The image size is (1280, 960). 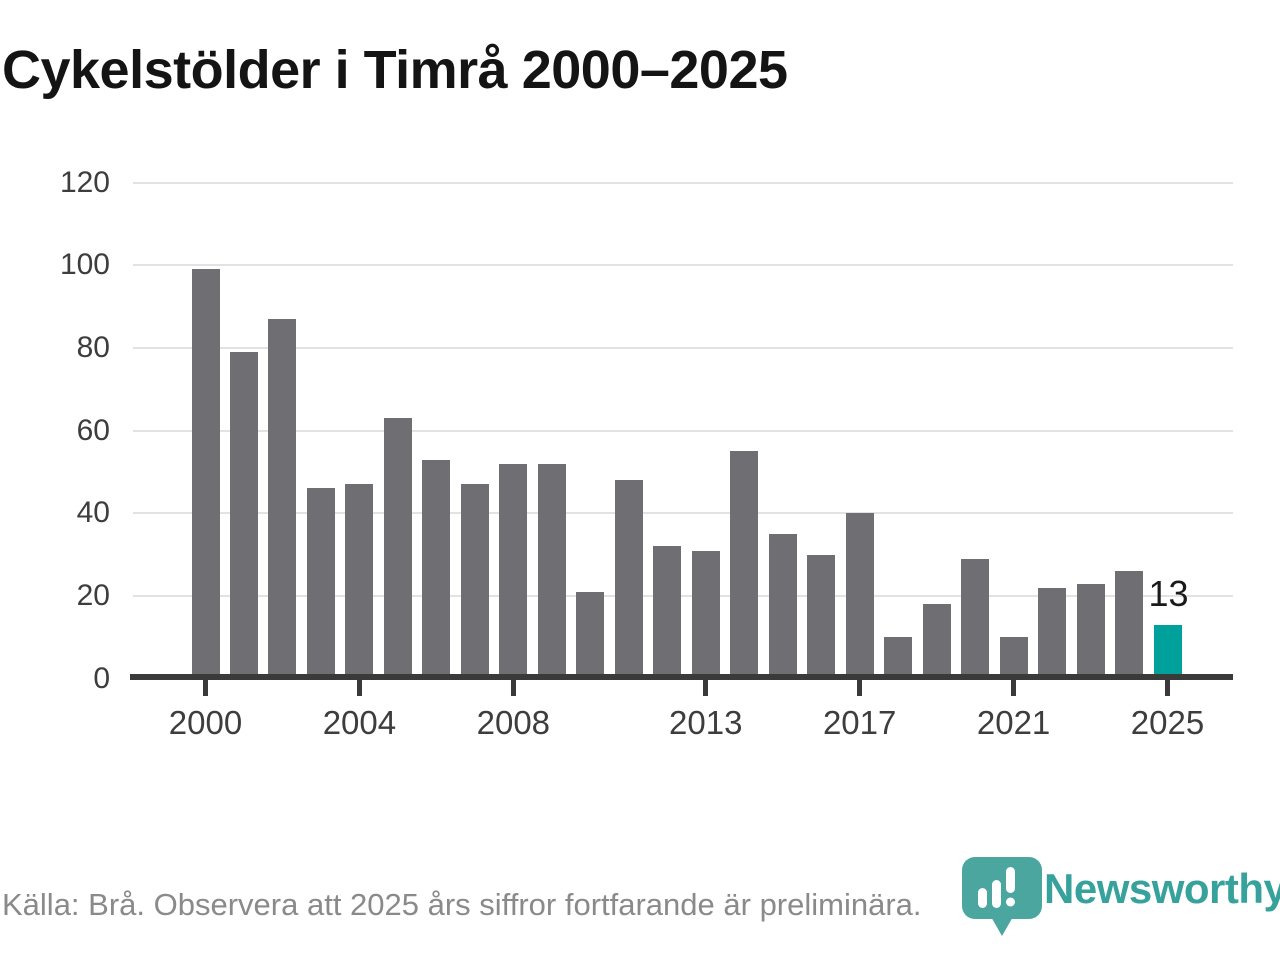 What do you see at coordinates (93, 430) in the screenshot?
I see `y-axis-label-60: 60` at bounding box center [93, 430].